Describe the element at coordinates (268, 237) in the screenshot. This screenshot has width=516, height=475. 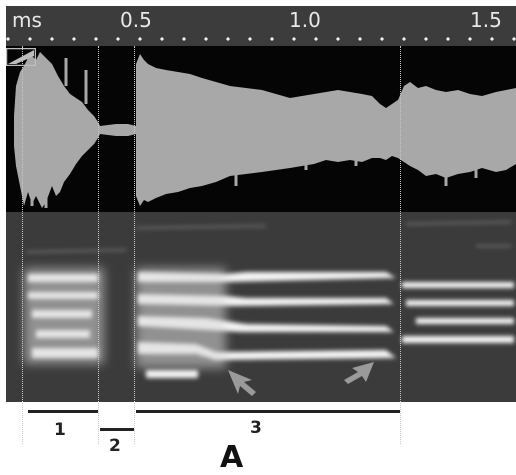
I see `spectrogram-faint-noise` at that location.